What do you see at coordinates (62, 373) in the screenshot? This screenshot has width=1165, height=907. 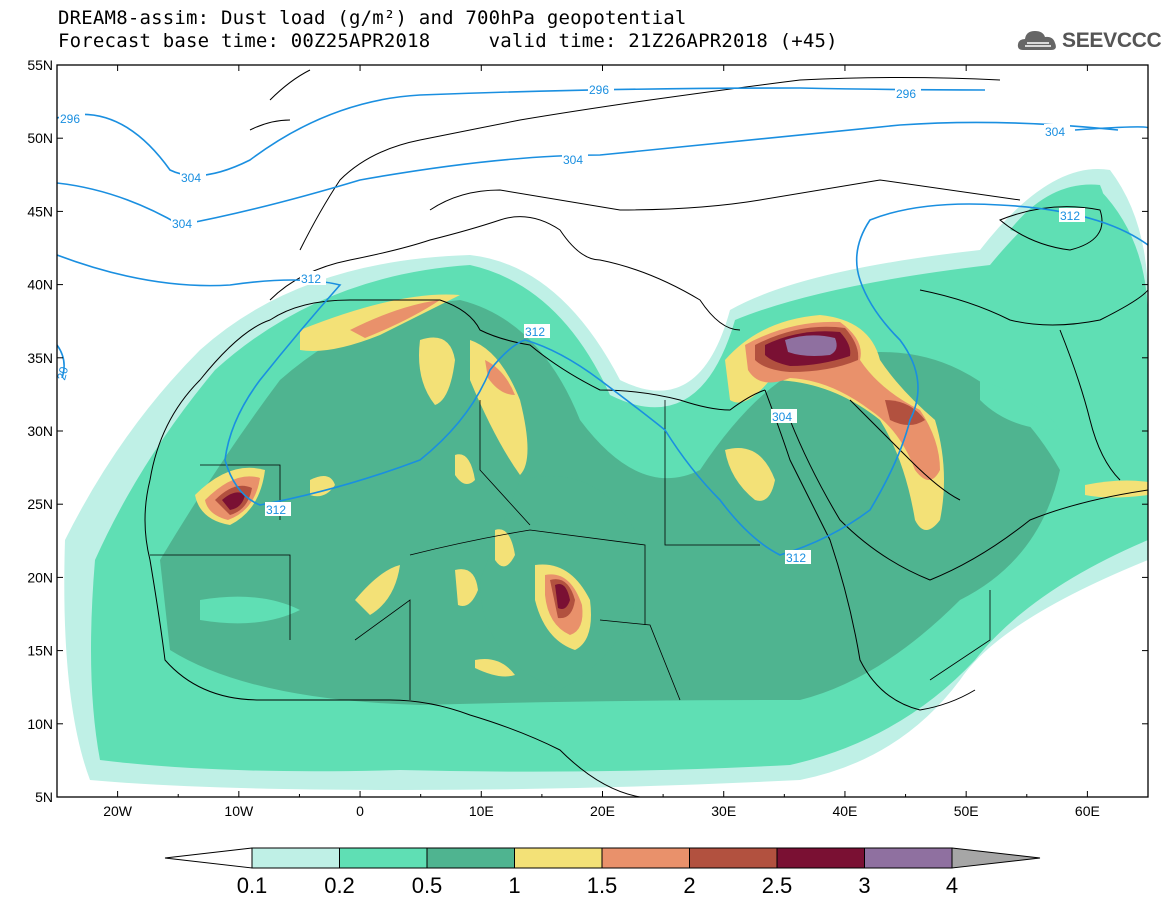 I see `contour-label: 20` at bounding box center [62, 373].